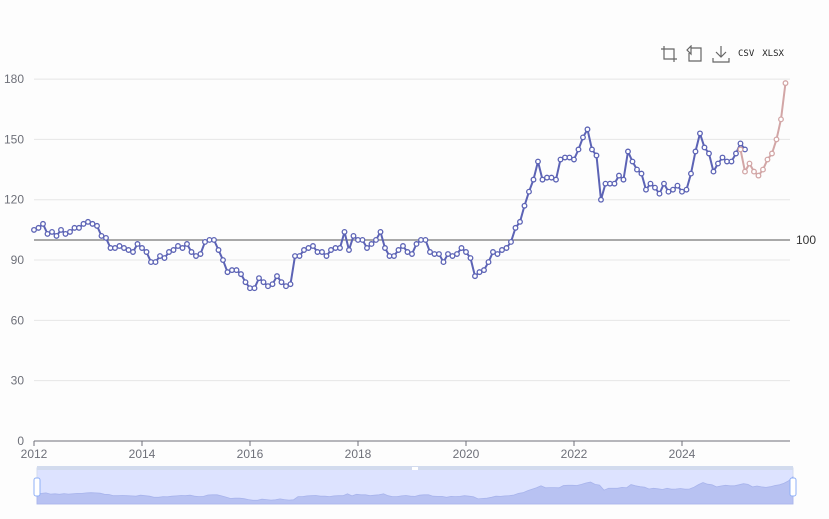 Image resolution: width=829 pixels, height=519 pixels. What do you see at coordinates (669, 54) in the screenshot?
I see `zoom-area-button` at bounding box center [669, 54].